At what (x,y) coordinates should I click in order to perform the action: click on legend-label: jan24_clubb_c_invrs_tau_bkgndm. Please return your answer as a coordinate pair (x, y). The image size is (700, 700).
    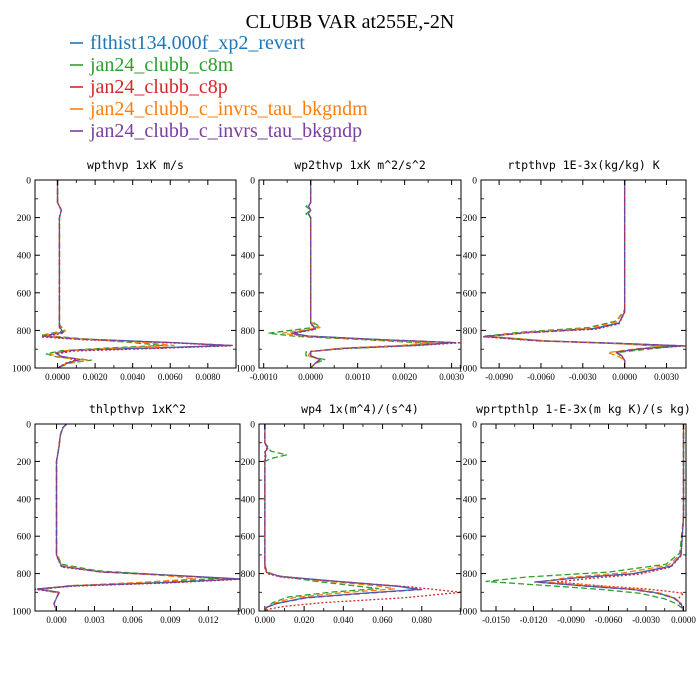
    Looking at the image, I should click on (228, 109).